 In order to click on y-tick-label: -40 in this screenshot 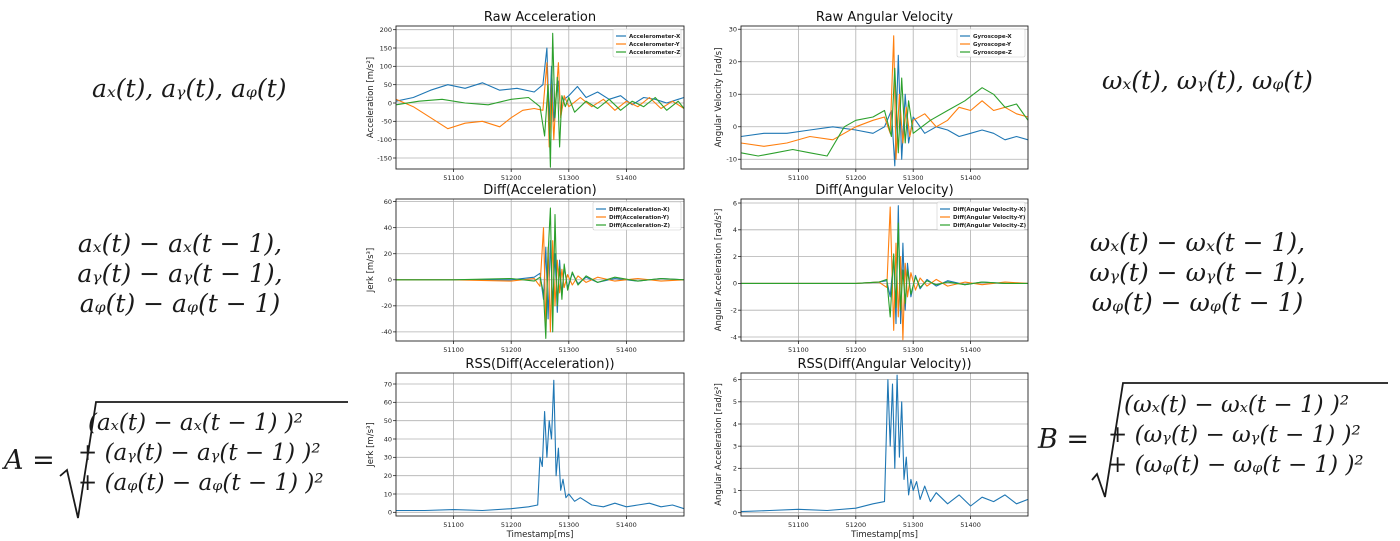, I will do `click(386, 332)`.